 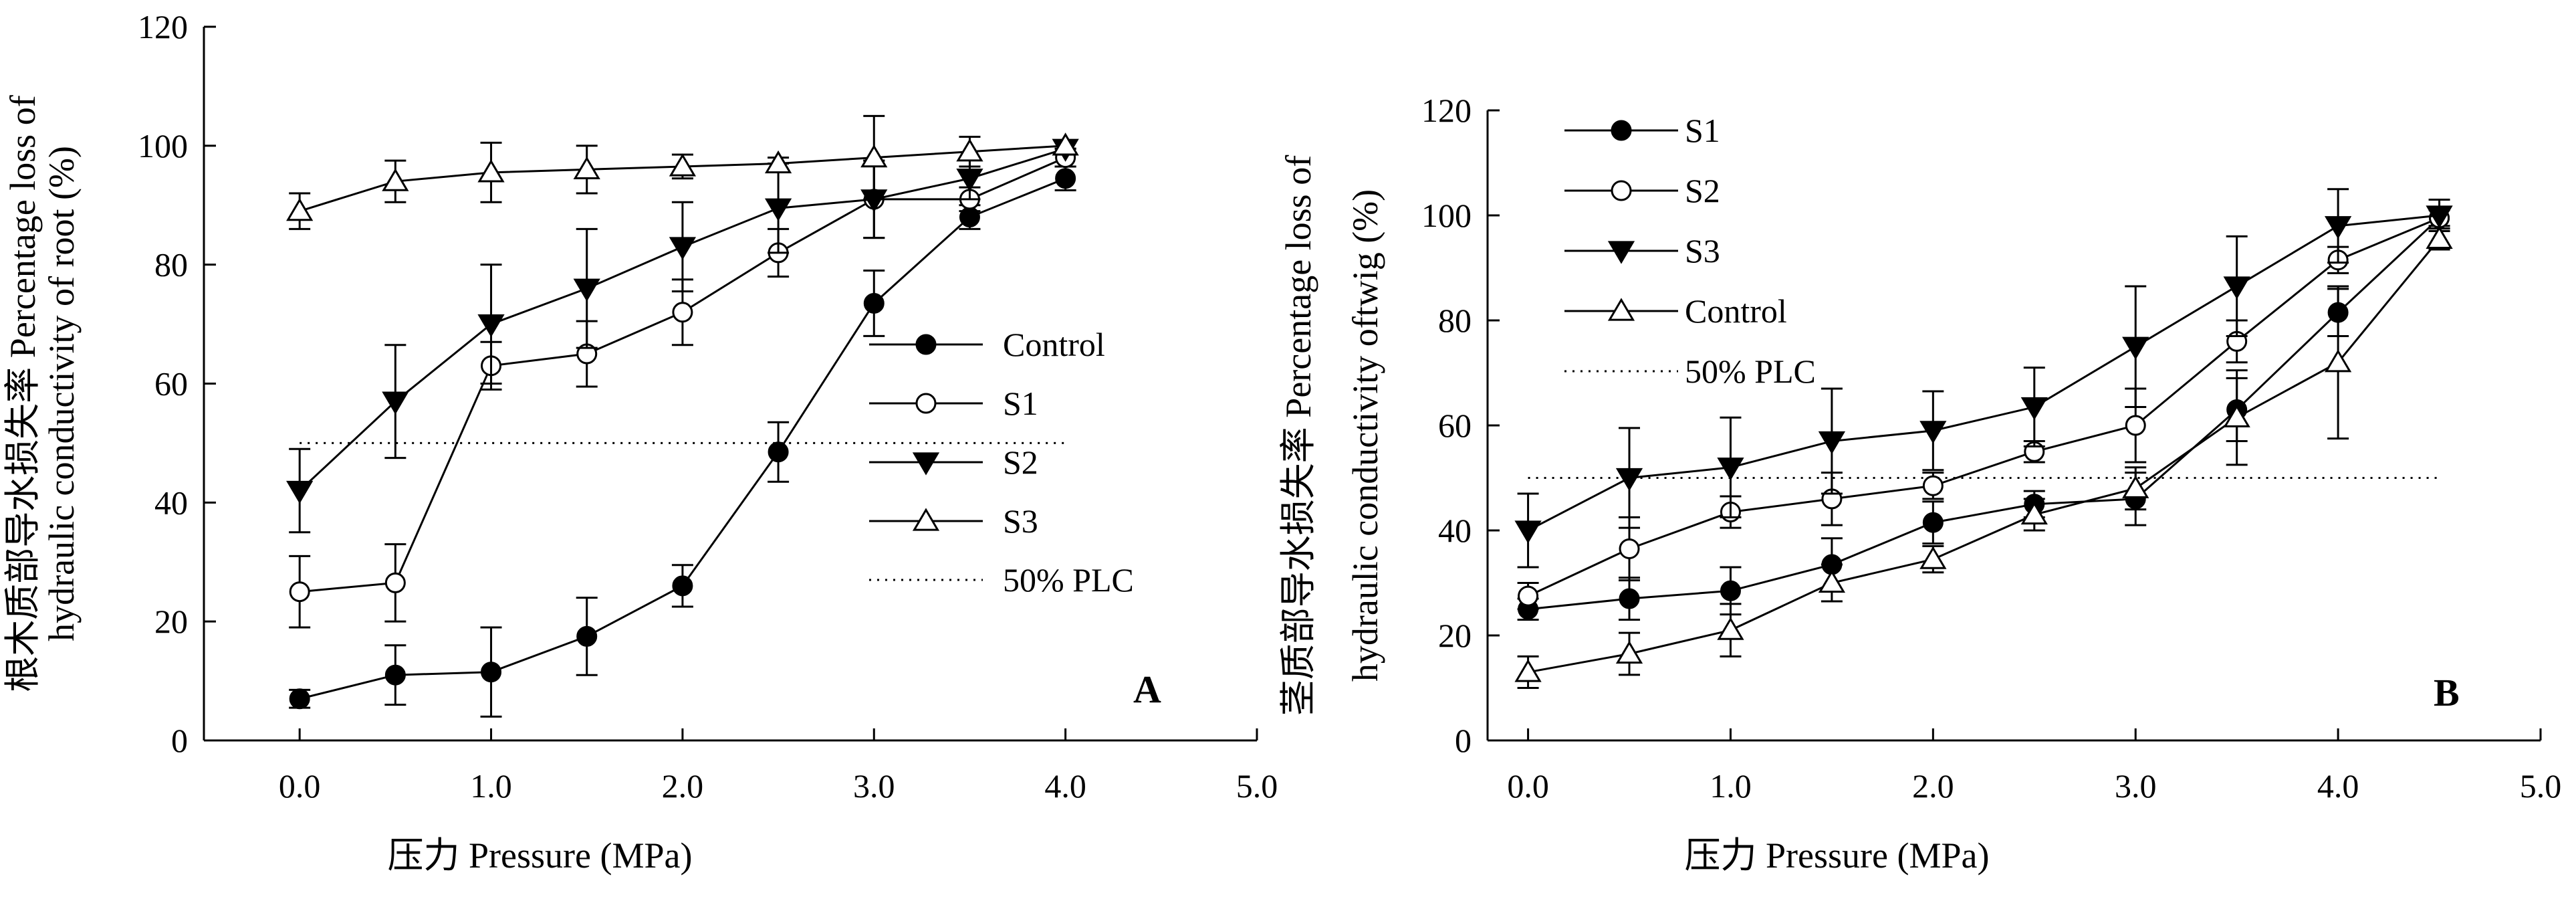 What do you see at coordinates (1298, 435) in the screenshot?
I see `y-axis-label-line1: 茎质部导水损失率 Percentage loss of` at bounding box center [1298, 435].